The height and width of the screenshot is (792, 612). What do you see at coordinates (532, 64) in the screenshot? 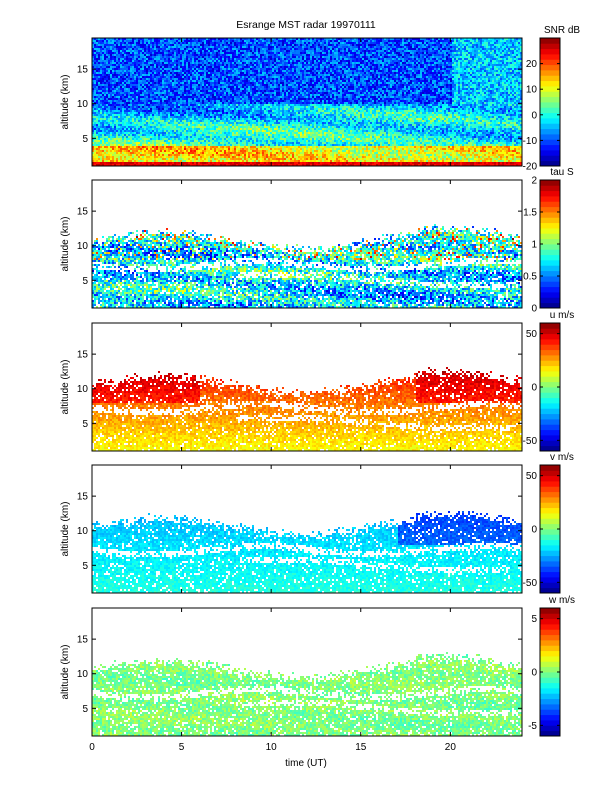
I see `colorbar-tick-label: 20` at bounding box center [532, 64].